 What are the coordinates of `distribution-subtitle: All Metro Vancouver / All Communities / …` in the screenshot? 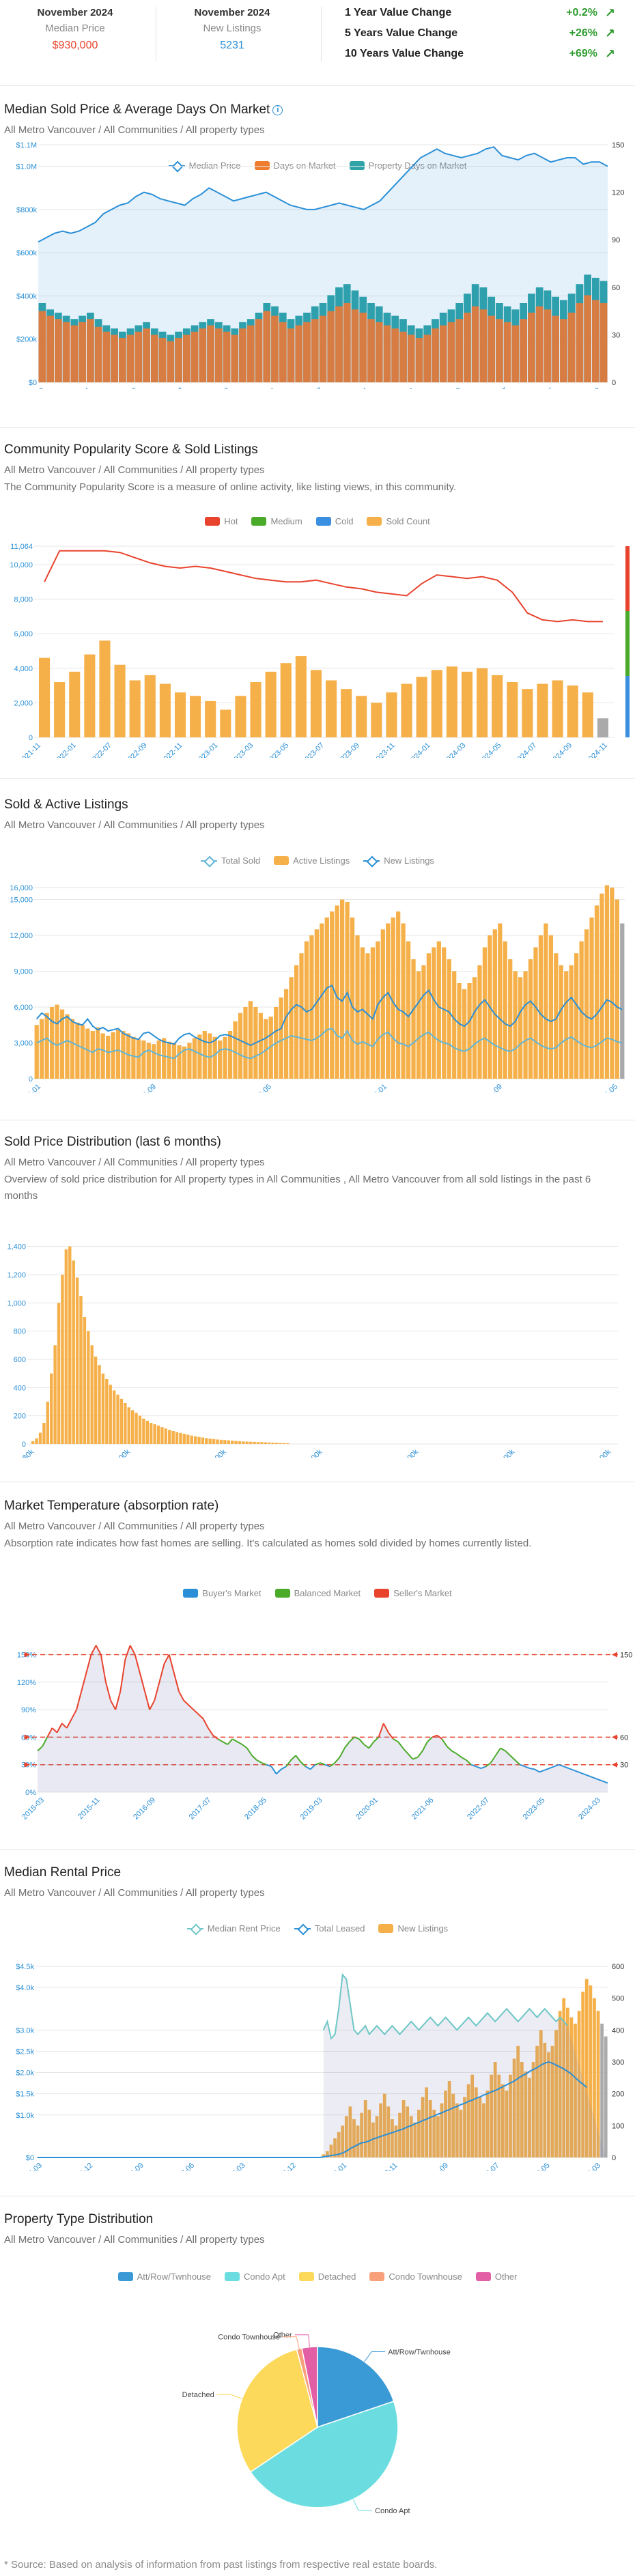 It's located at (134, 1162).